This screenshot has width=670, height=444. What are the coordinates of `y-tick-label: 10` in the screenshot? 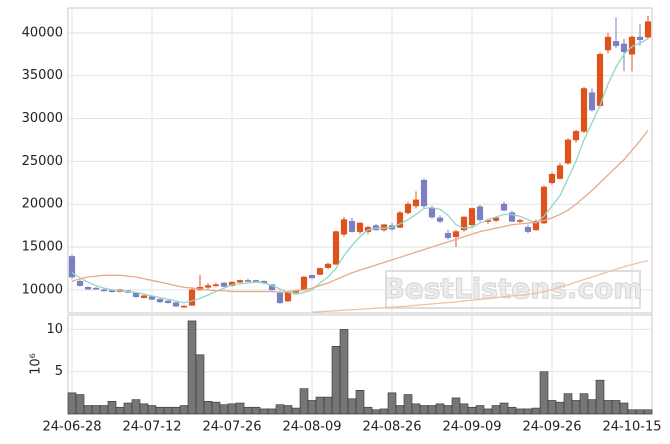 It's located at (54, 329).